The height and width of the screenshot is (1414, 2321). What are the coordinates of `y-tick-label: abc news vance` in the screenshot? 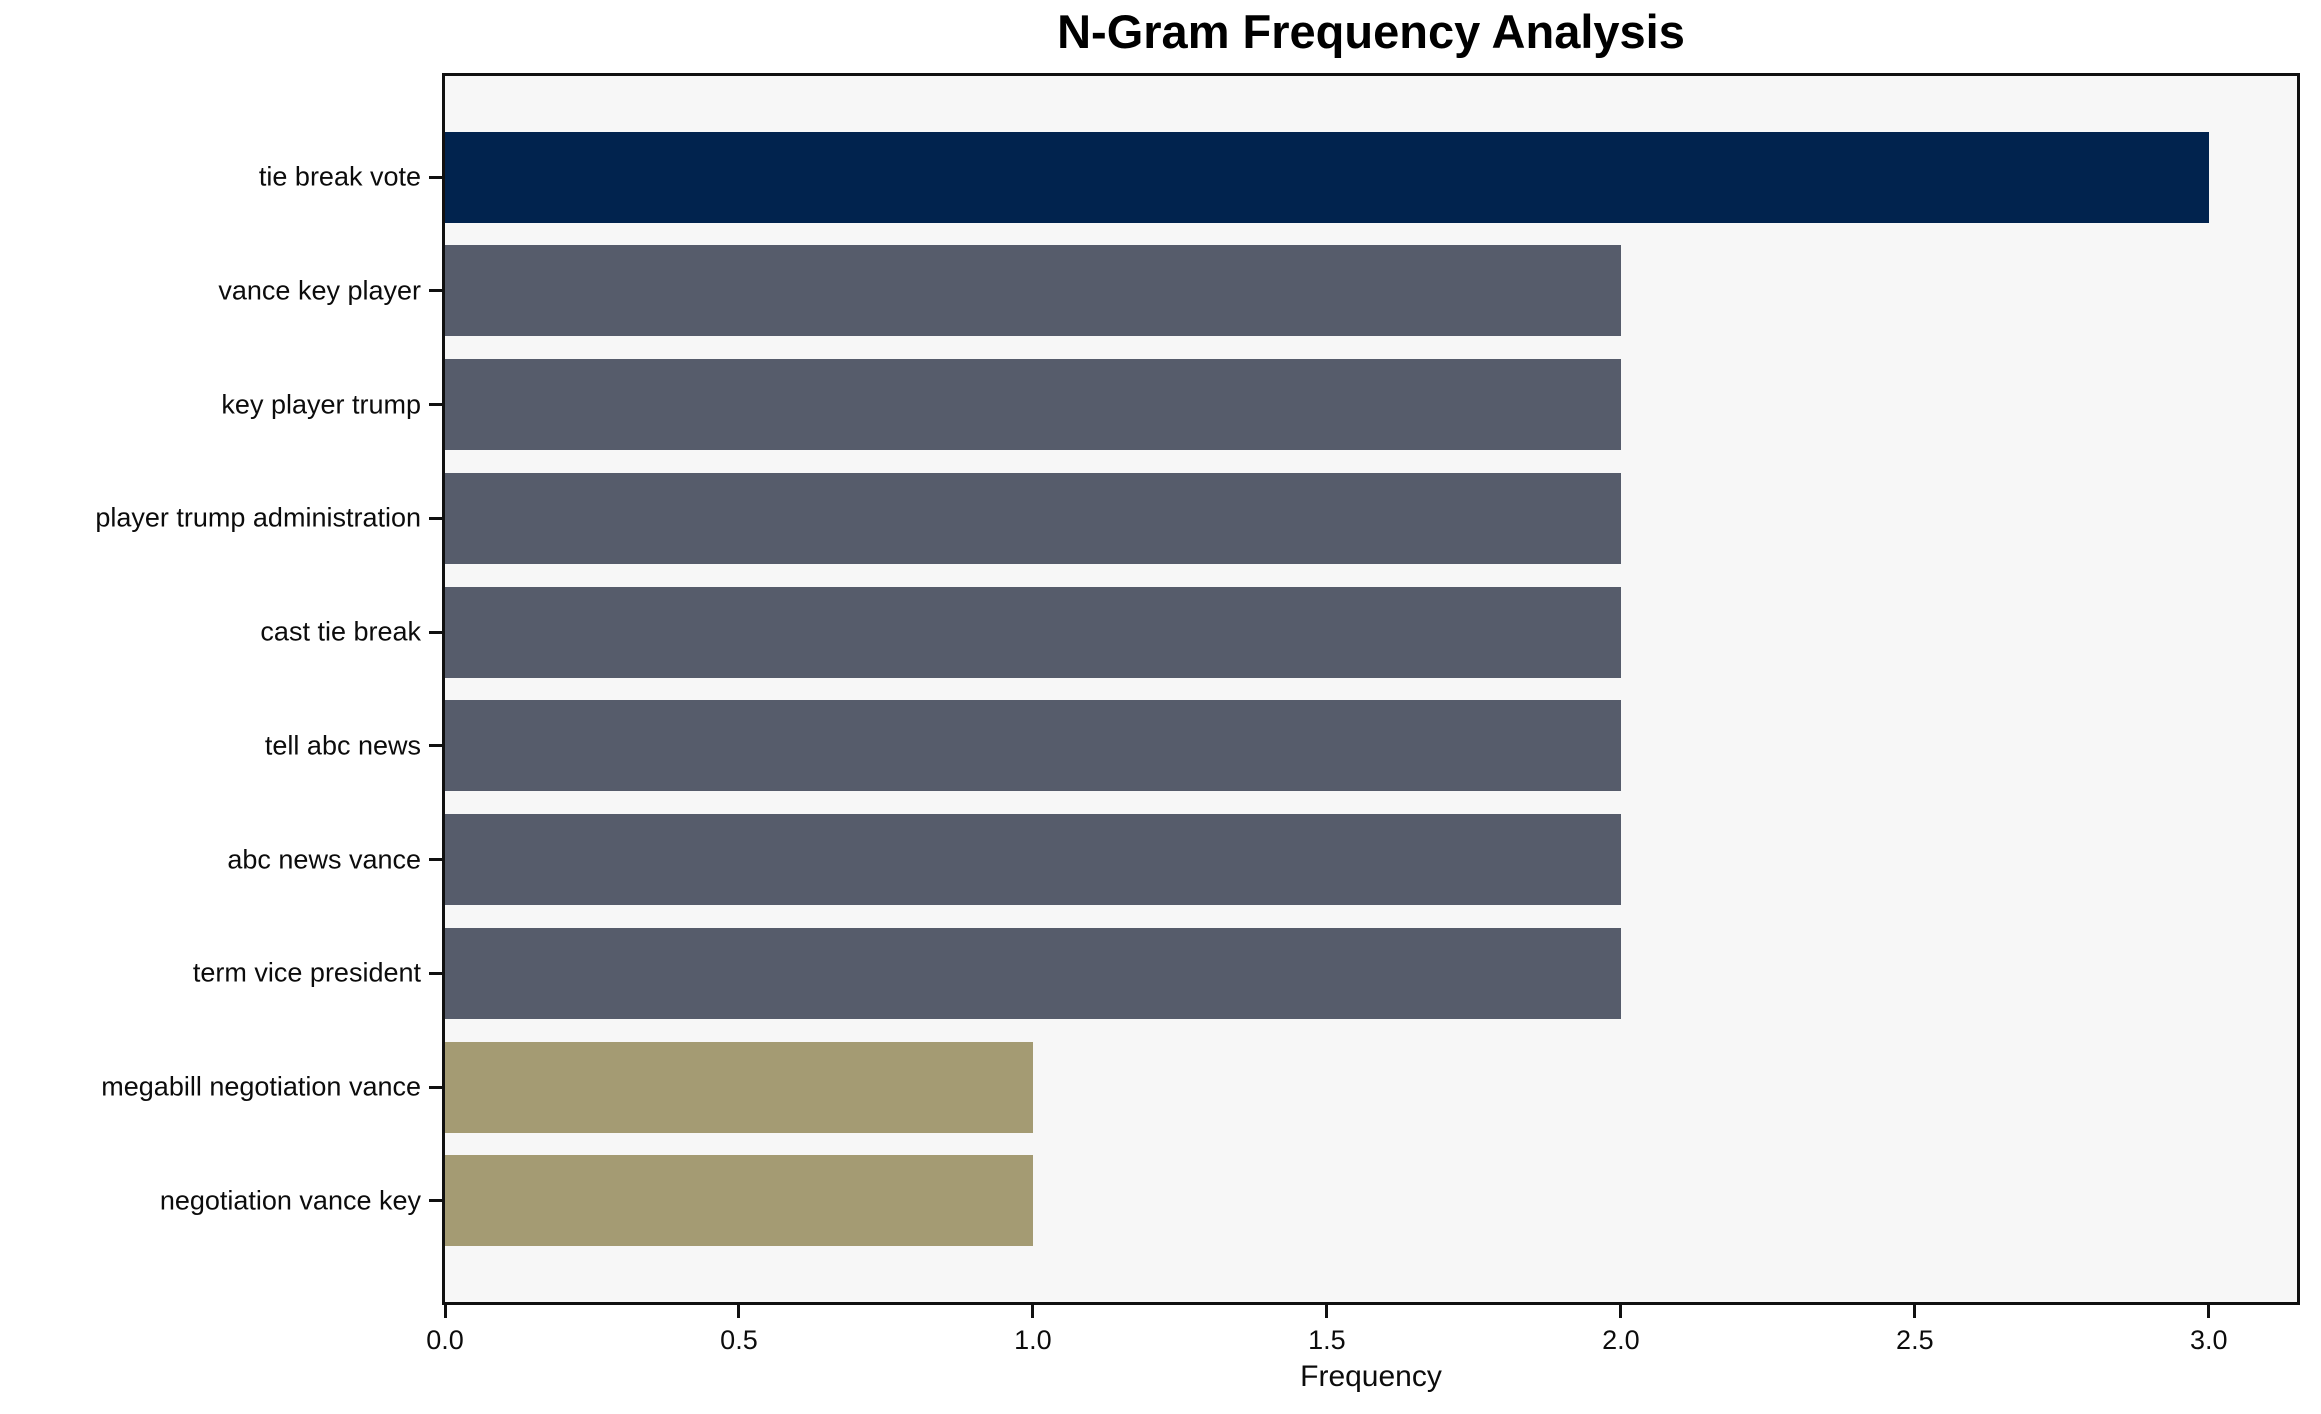 It's located at (324, 859).